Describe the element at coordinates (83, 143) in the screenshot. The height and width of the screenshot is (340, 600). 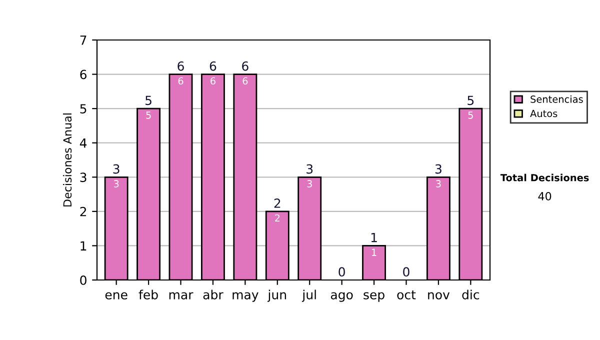
I see `y-tick-label: 4` at that location.